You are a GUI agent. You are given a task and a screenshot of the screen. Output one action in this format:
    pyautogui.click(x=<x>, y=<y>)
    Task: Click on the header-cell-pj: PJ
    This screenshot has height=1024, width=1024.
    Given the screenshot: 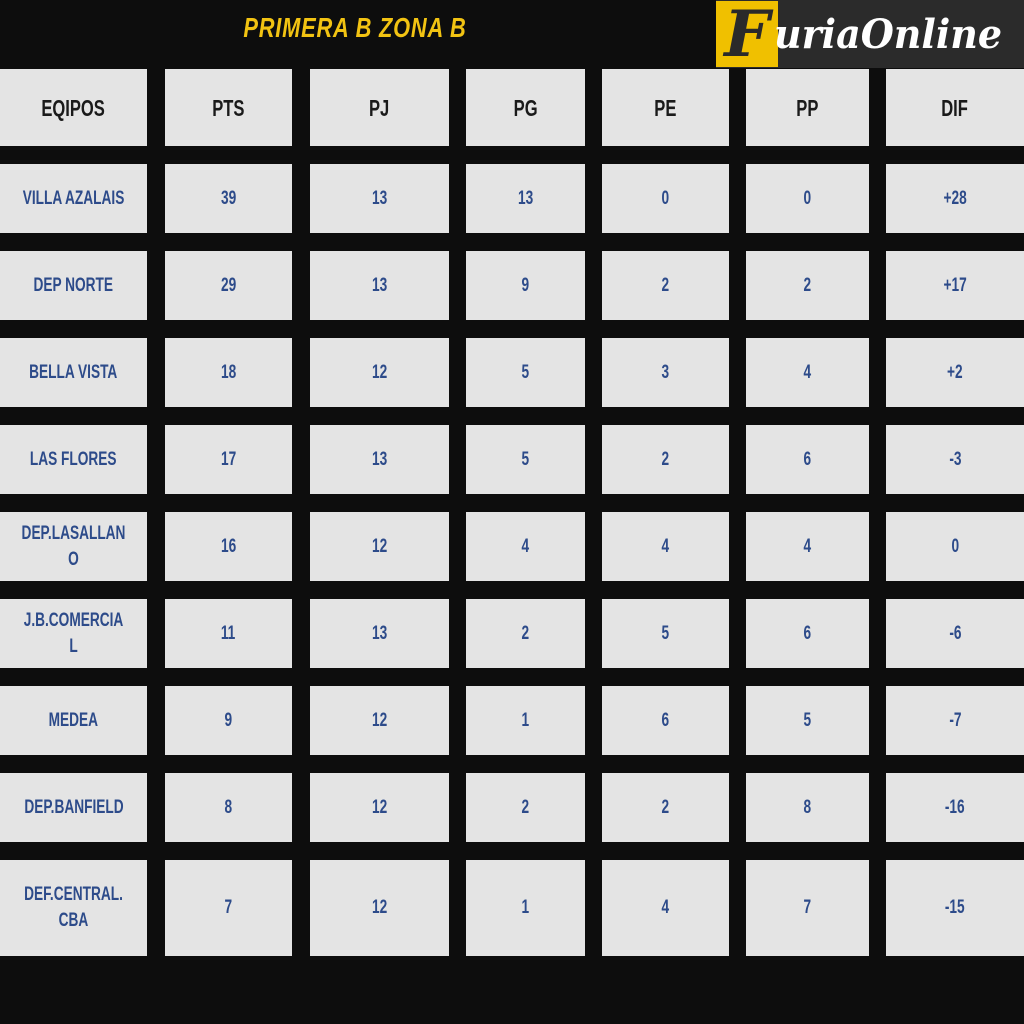 What is the action you would take?
    pyautogui.click(x=379, y=107)
    